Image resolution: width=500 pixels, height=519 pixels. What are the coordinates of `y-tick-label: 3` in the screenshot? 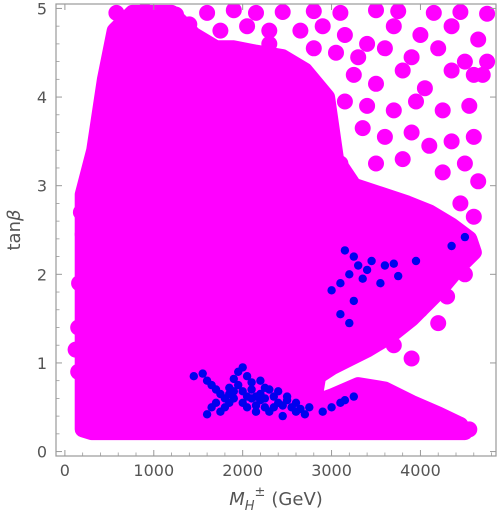 It's located at (42, 186).